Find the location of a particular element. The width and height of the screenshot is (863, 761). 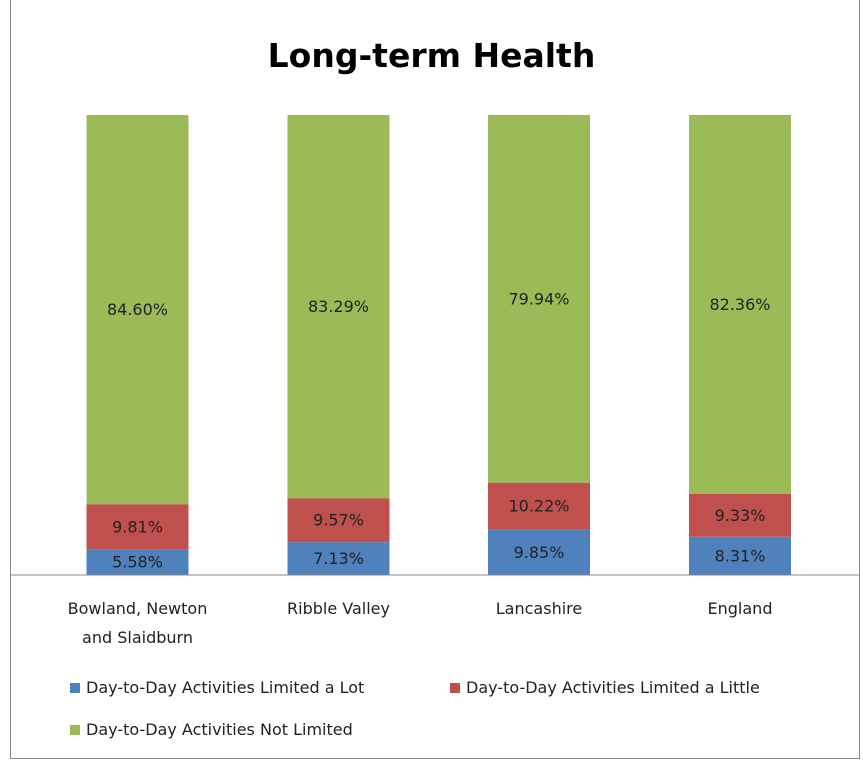

data-label: 10.22% is located at coordinates (538, 506).